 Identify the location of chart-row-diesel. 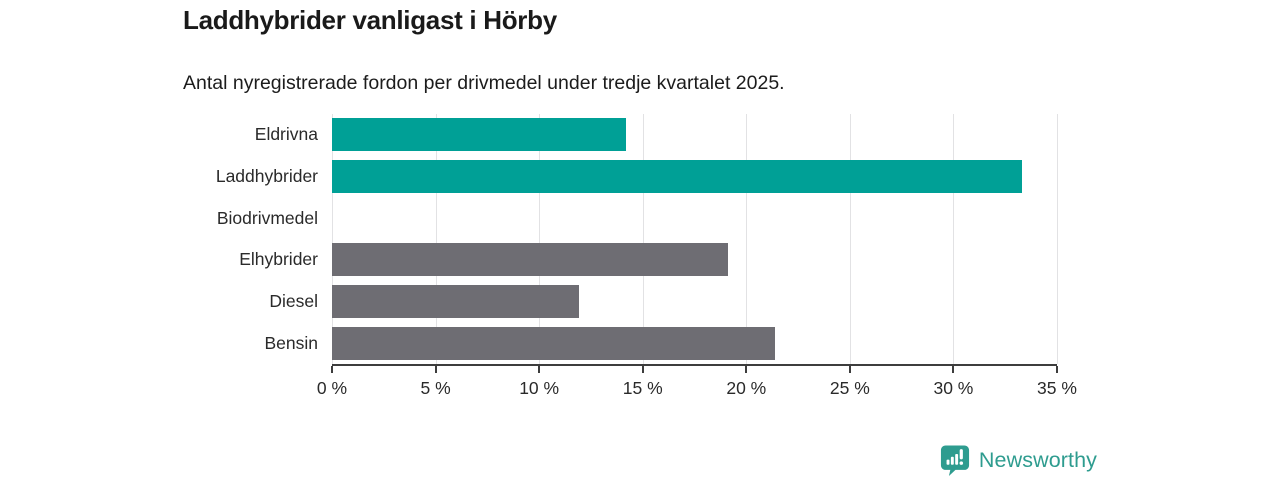
(694, 302).